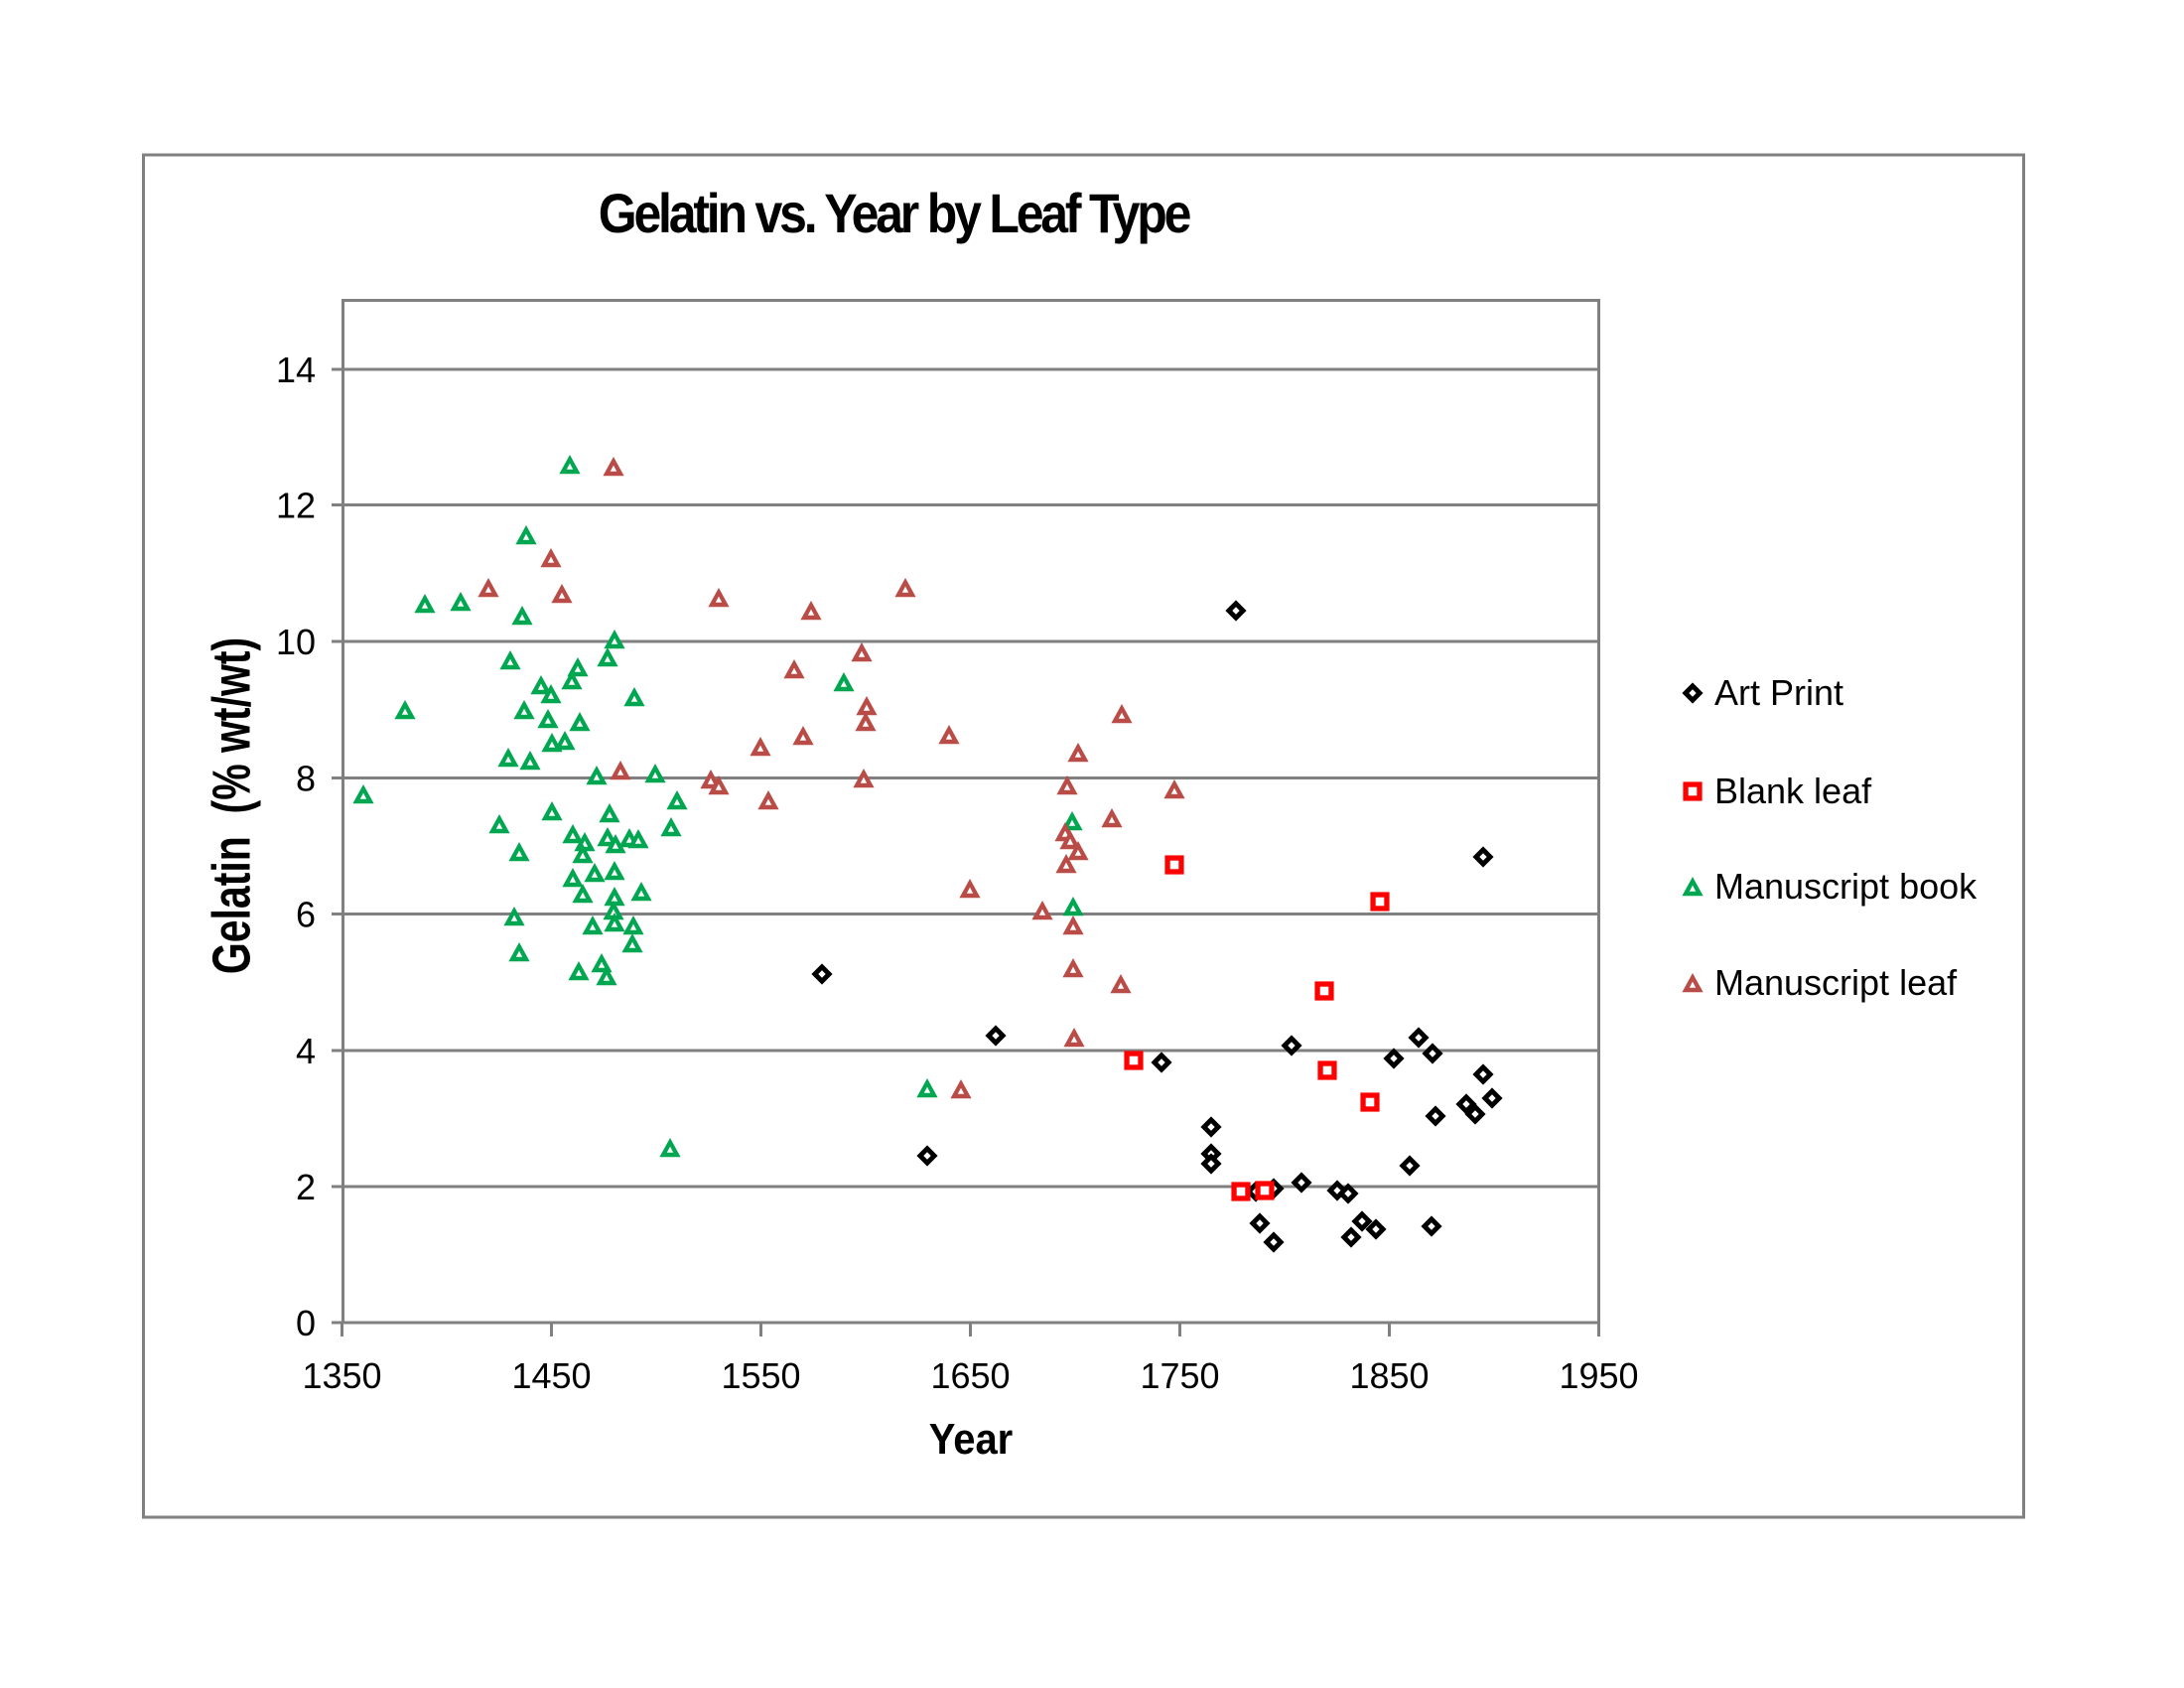  Describe the element at coordinates (1598, 1375) in the screenshot. I see `svg-text: 1950` at that location.